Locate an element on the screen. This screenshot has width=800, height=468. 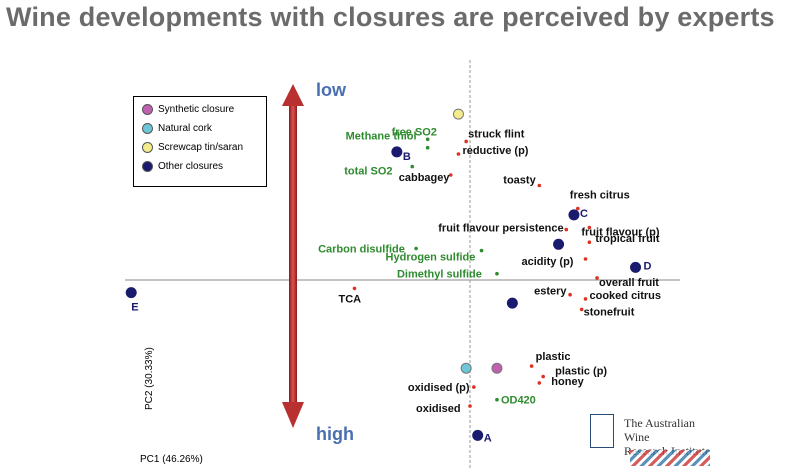
closure-label: E is located at coordinates (134, 308).